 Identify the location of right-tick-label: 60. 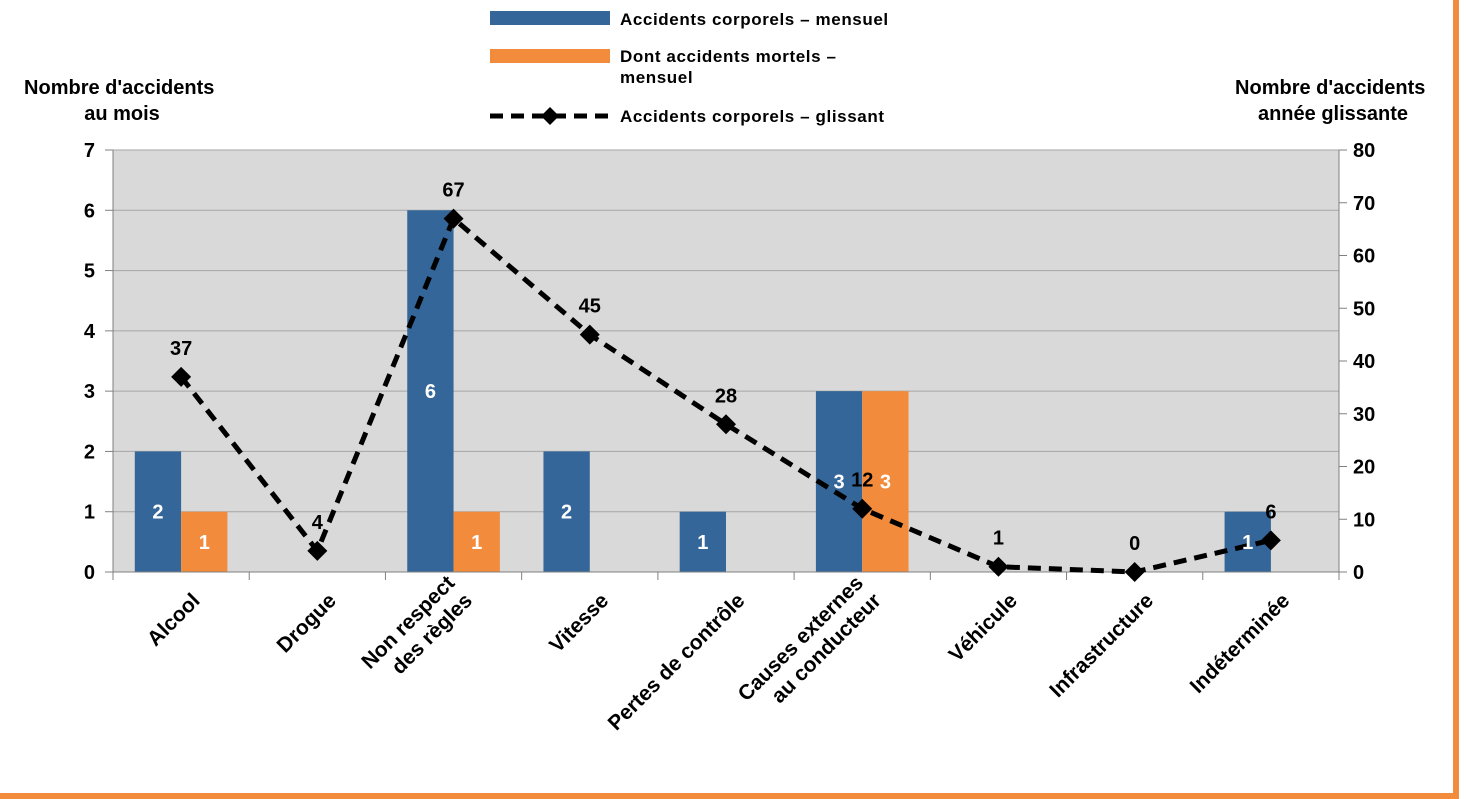
(1364, 257).